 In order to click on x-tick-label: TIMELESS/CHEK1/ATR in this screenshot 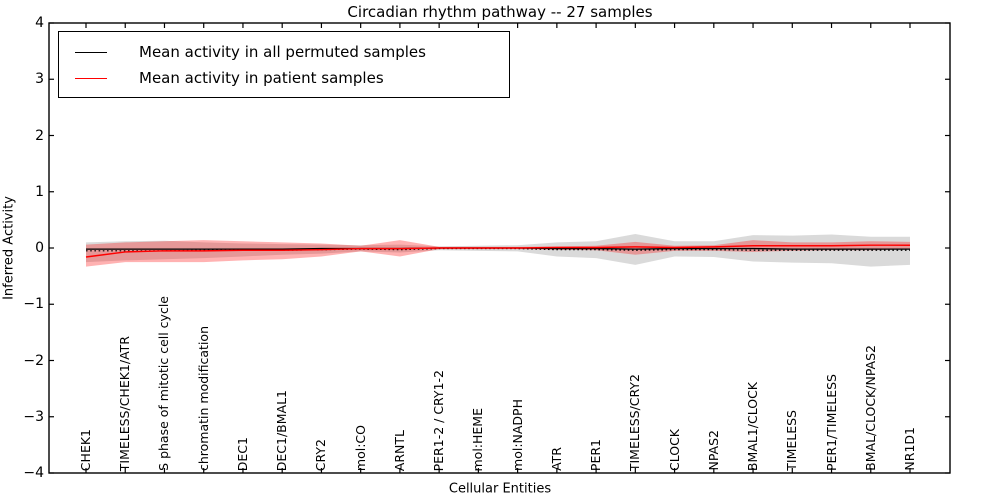, I will do `click(125, 403)`.